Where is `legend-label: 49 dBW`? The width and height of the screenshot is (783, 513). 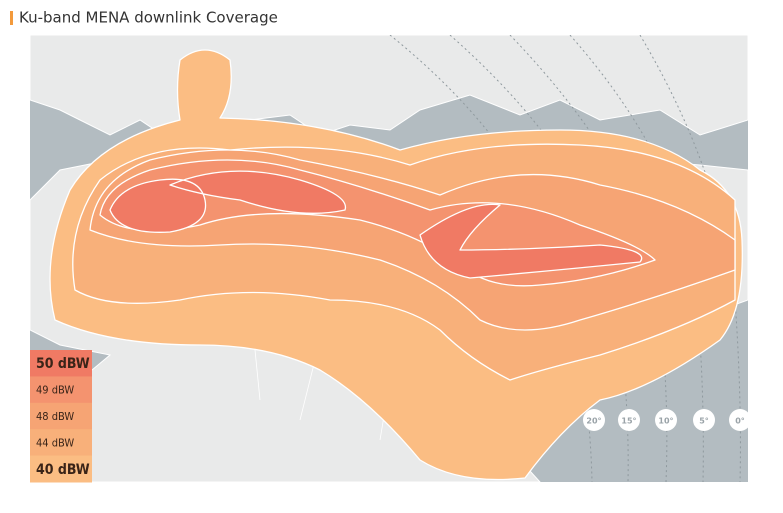 legend-label: 49 dBW is located at coordinates (55, 390).